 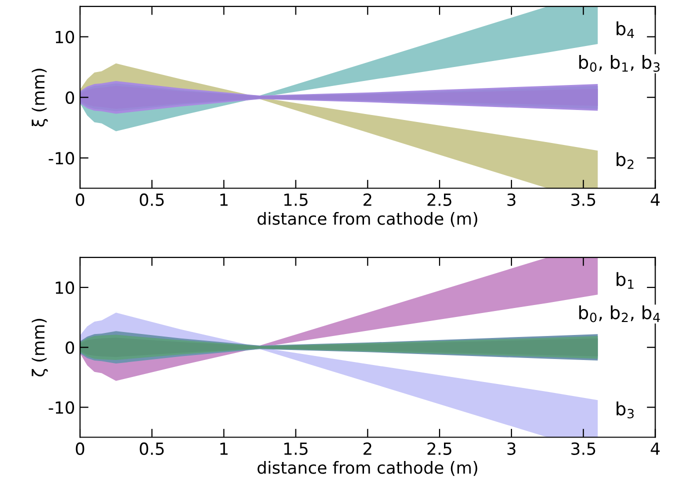 I want to click on annotation: b$_{2}$, so click(x=625, y=160).